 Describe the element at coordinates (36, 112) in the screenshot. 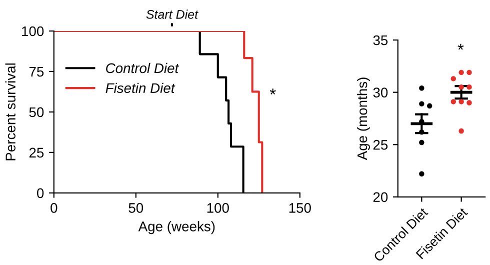

I see `y-tick-label: 50` at that location.